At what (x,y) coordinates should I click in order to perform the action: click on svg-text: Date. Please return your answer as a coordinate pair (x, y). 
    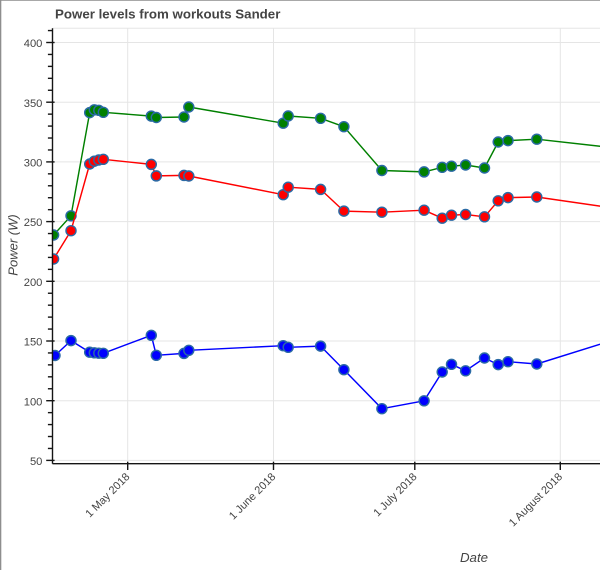
    Looking at the image, I should click on (474, 557).